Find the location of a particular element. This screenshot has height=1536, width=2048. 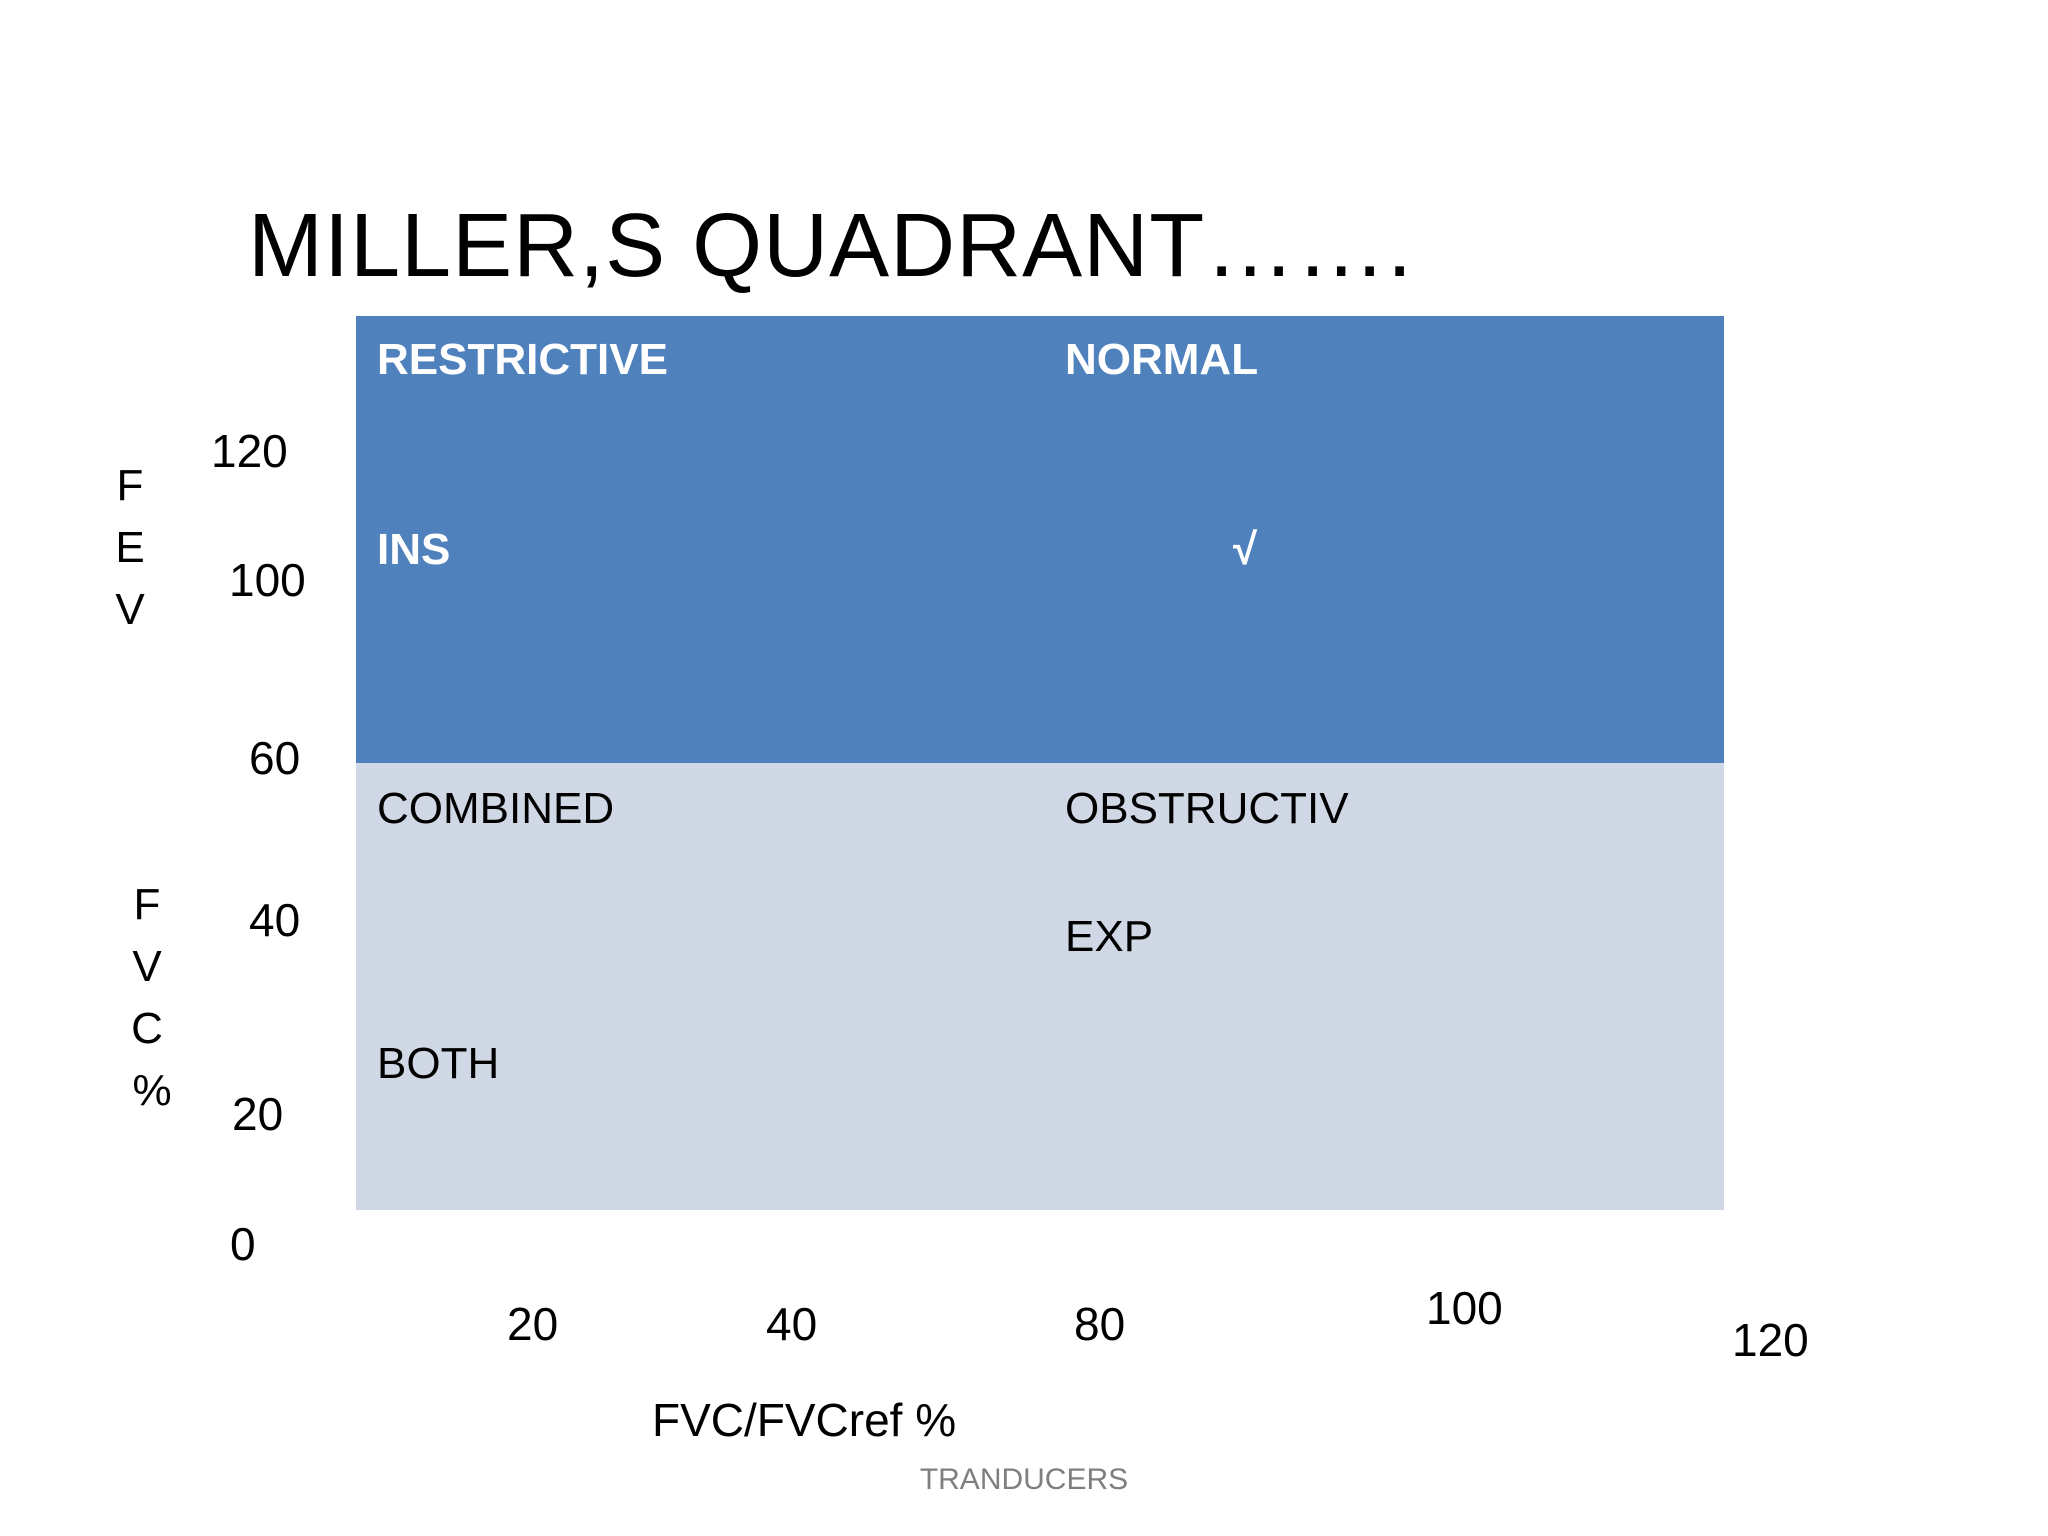

x-tick-label: 80 is located at coordinates (1100, 1324).